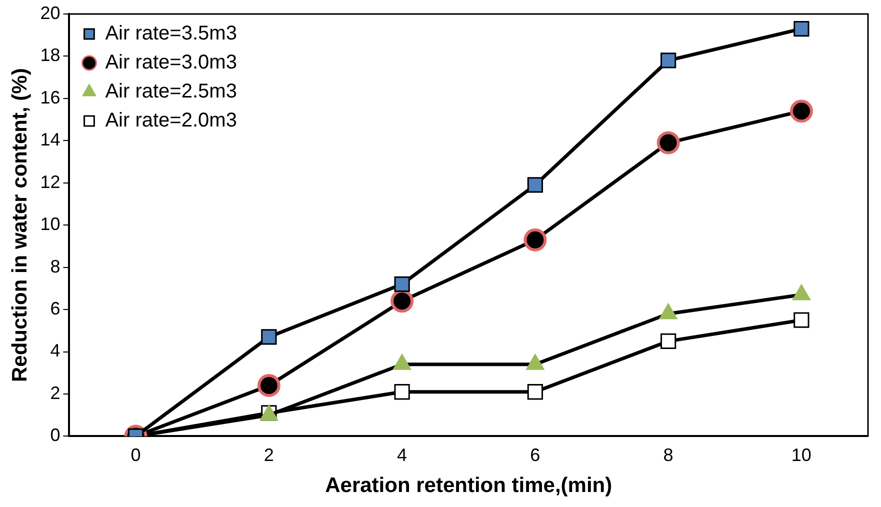 This screenshot has height=507, width=881. I want to click on legend-label: Air rate=3.5m3, so click(171, 33).